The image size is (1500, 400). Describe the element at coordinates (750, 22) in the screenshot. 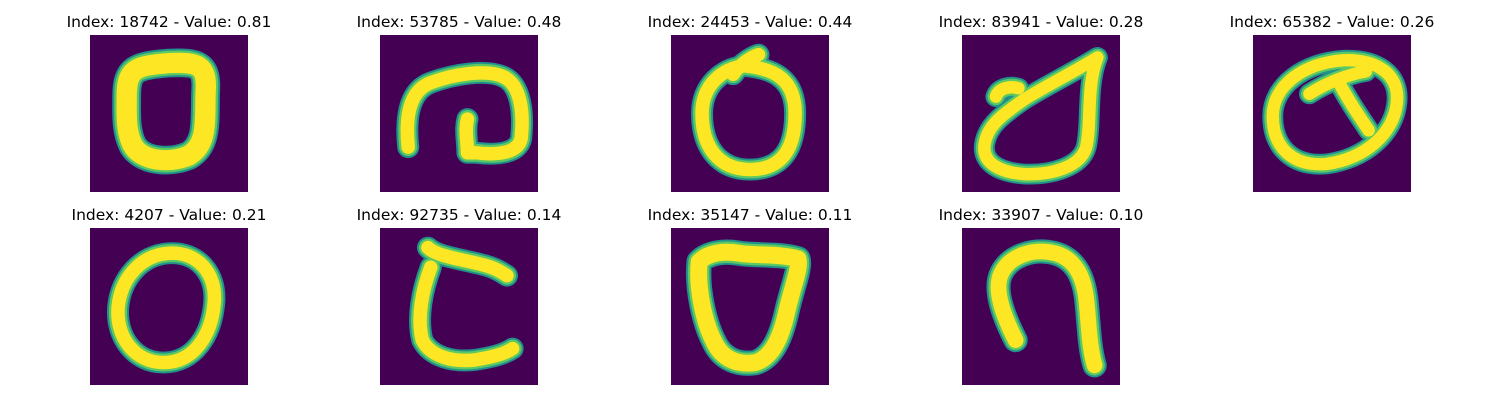

I see `panel-title: Index: 24453 - Value: 0.44` at that location.